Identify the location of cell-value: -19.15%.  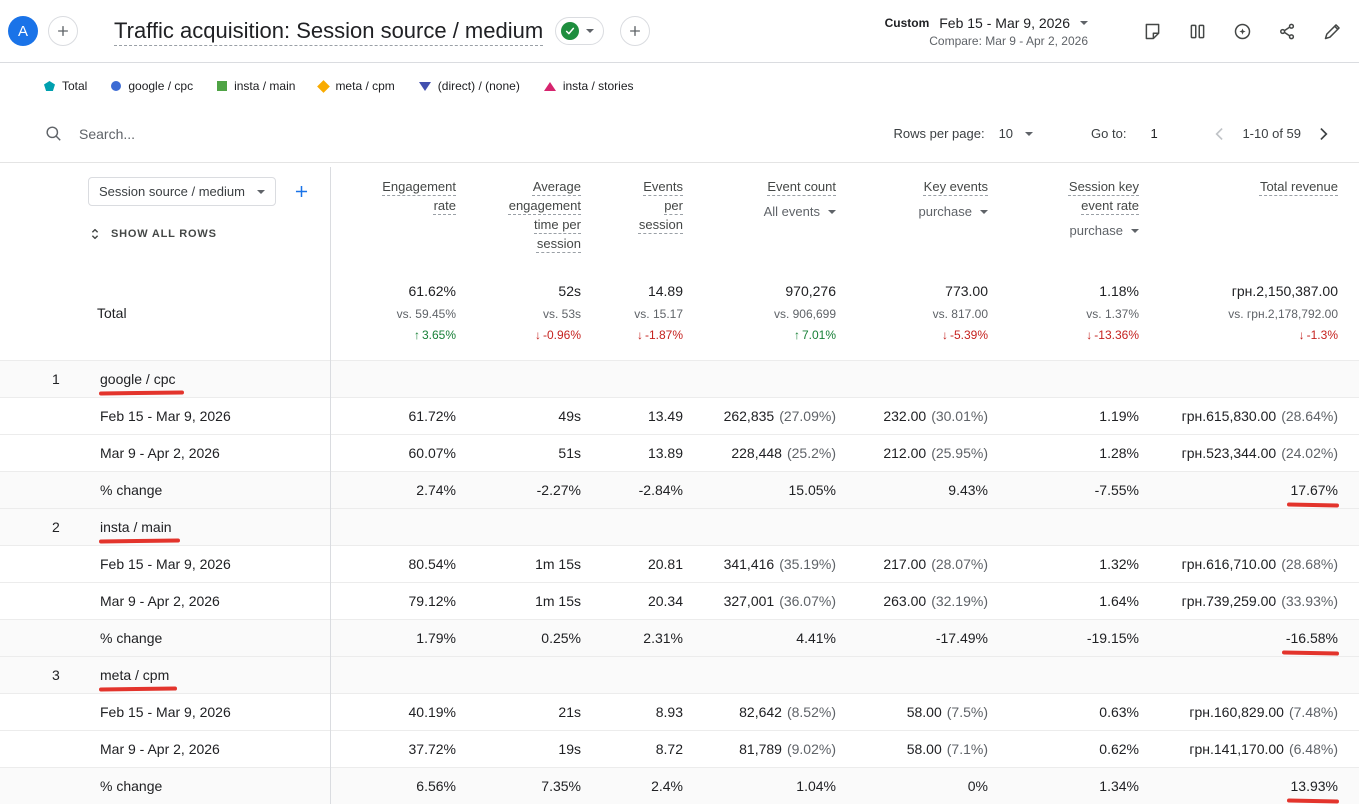
(1112, 638).